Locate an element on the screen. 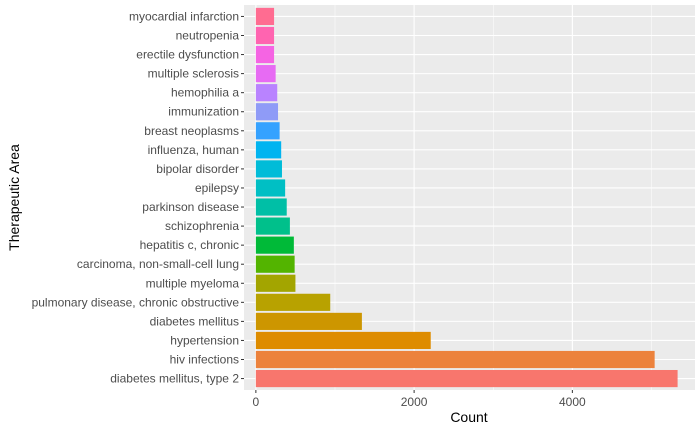  x-tick-label: 0 is located at coordinates (256, 402).